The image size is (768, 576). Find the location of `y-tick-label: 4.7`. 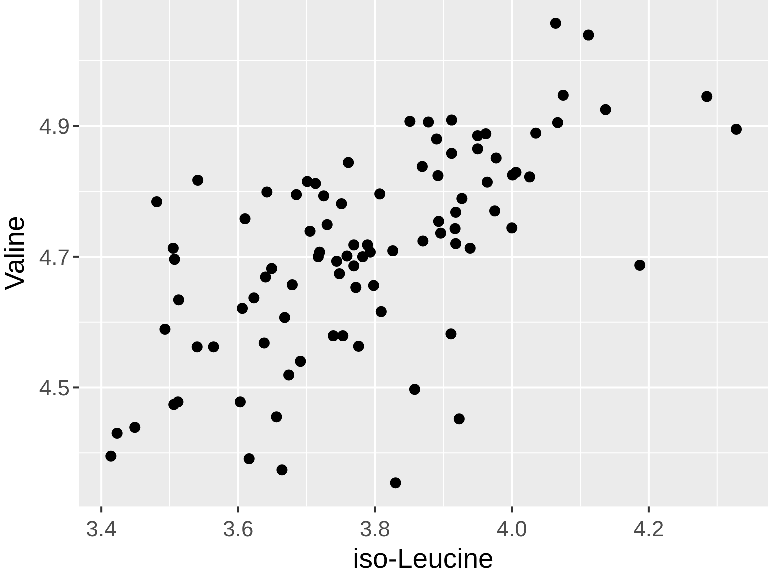

y-tick-label: 4.7 is located at coordinates (54, 257).